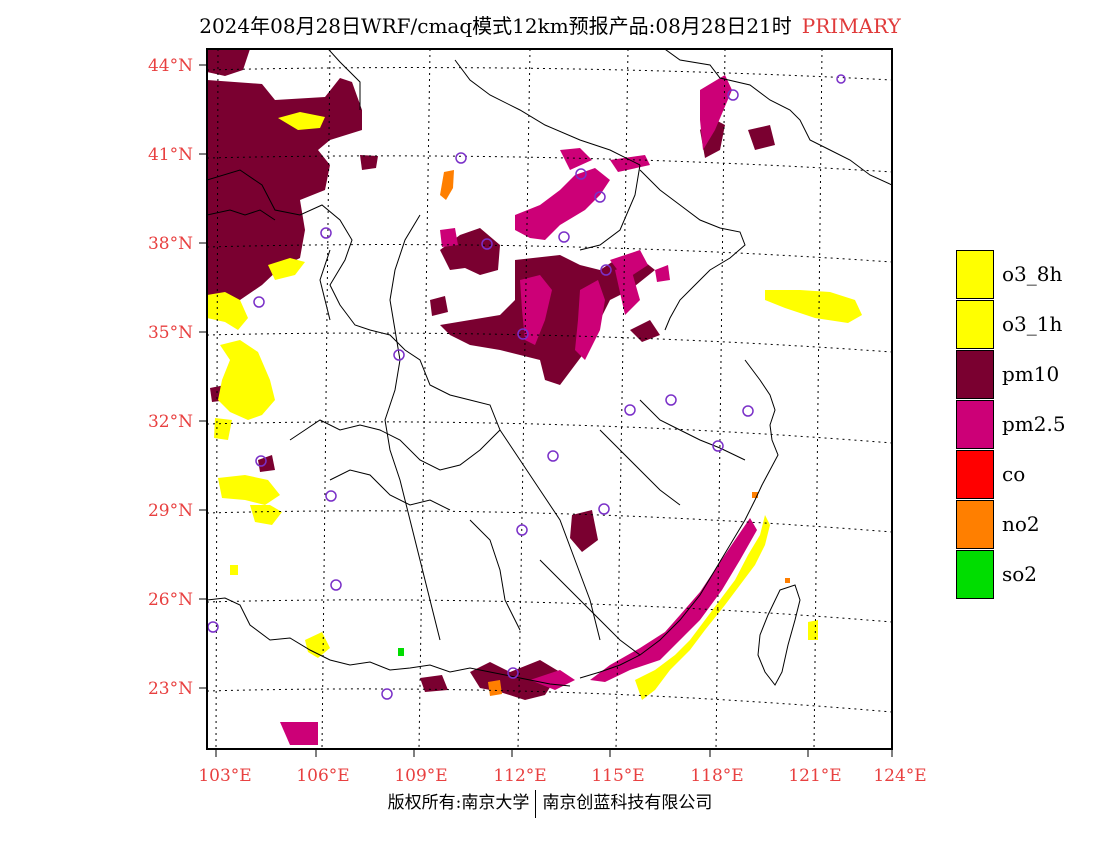 The image size is (1100, 850). Describe the element at coordinates (627, 803) in the screenshot. I see `copyright-company: 南京创蓝科技有限公司` at that location.